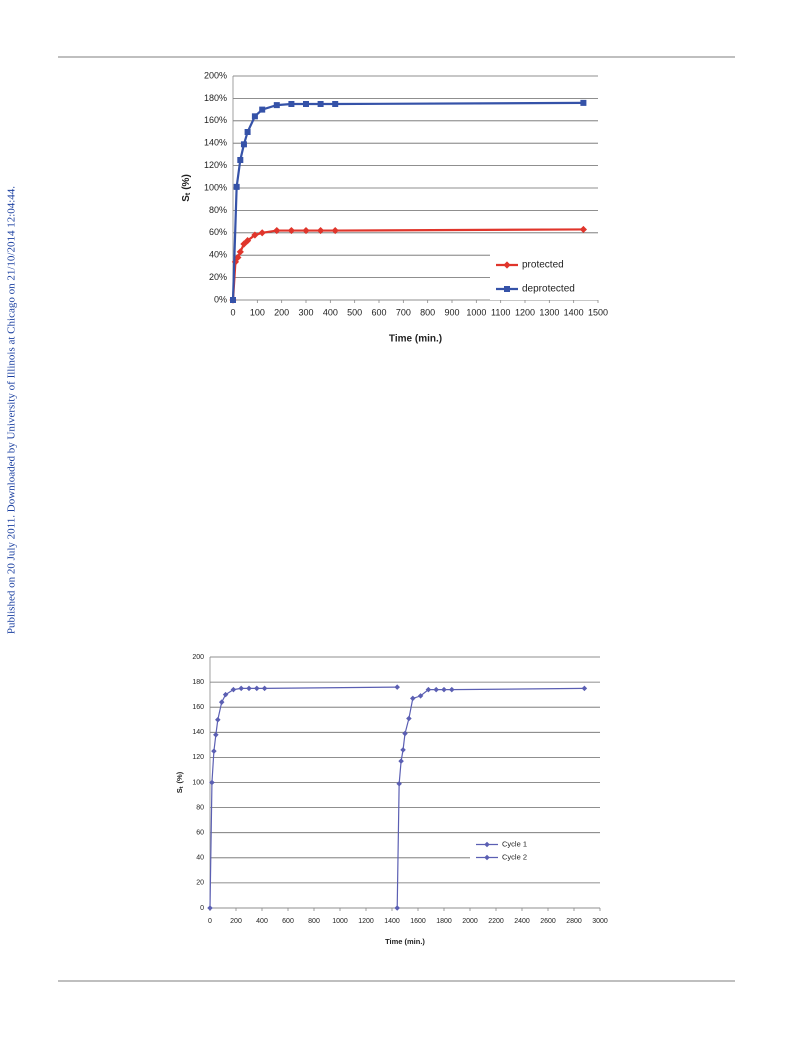  What do you see at coordinates (215, 165) in the screenshot?
I see `y-tick-label: 120%` at bounding box center [215, 165].